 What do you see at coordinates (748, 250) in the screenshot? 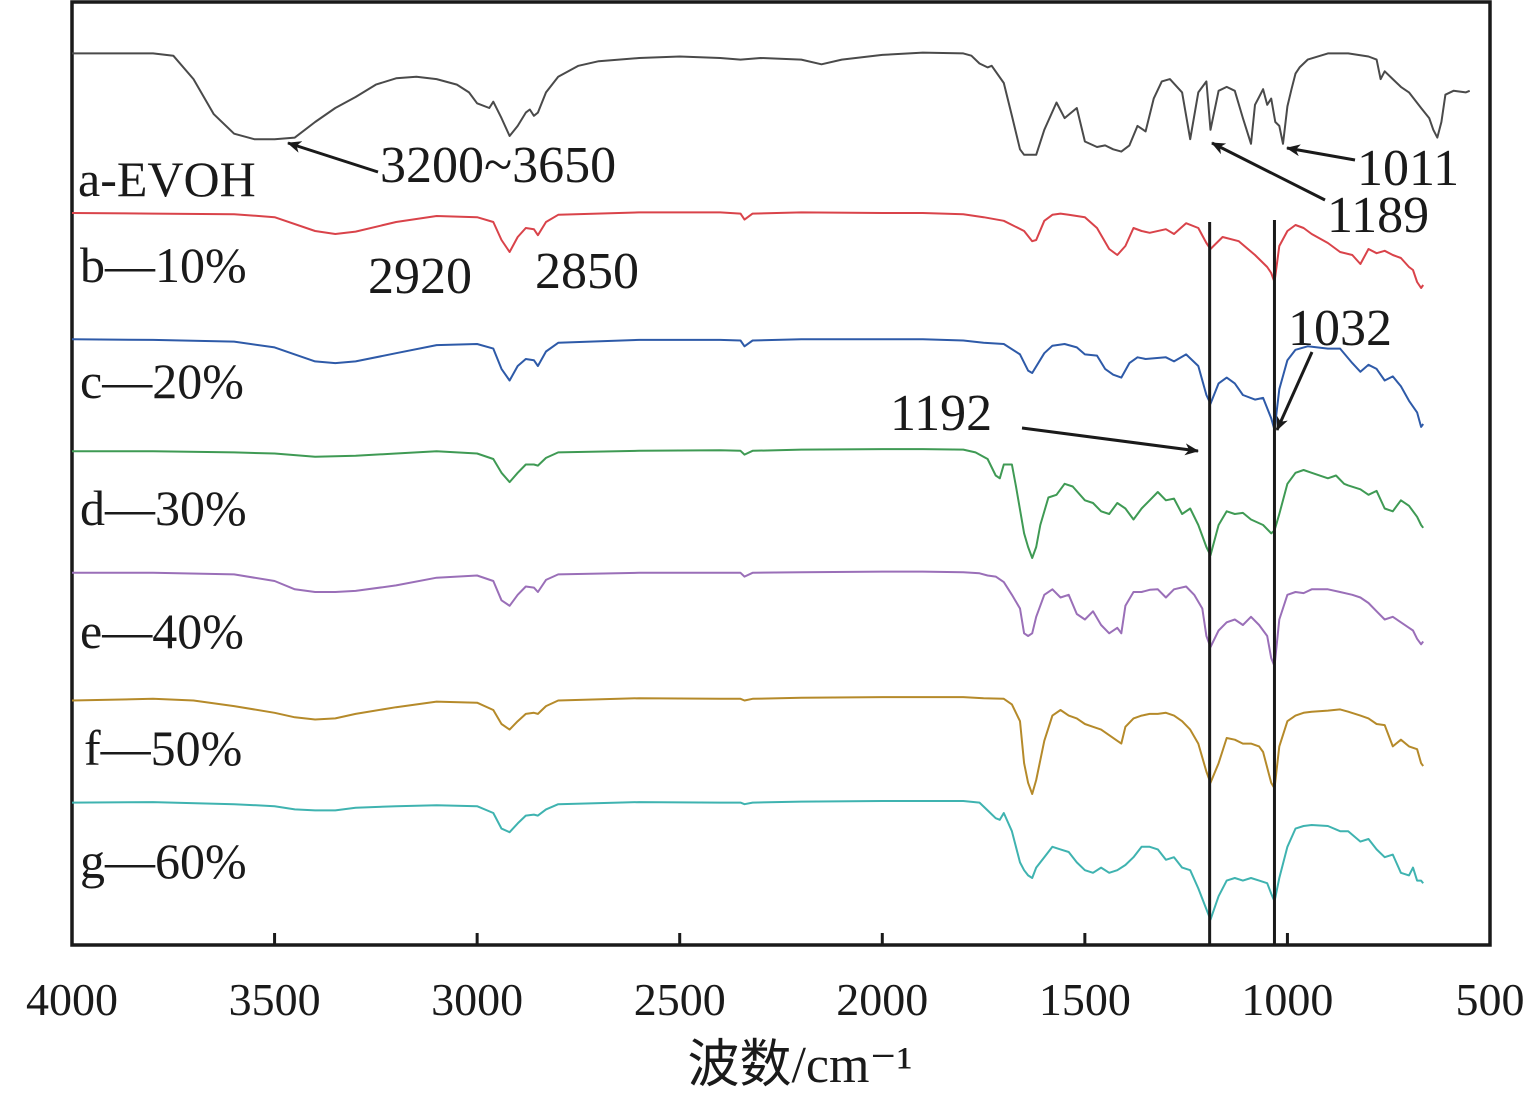
I see `spectrum-b` at bounding box center [748, 250].